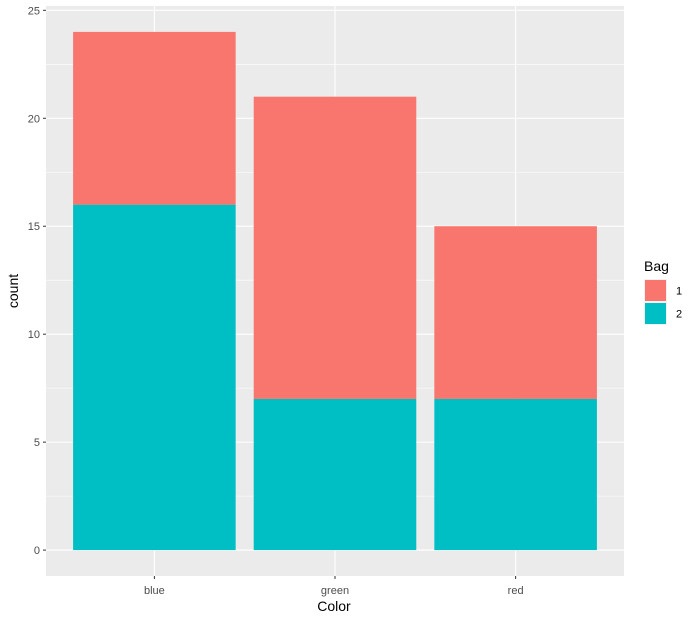 The height and width of the screenshot is (627, 697). Describe the element at coordinates (37, 551) in the screenshot. I see `y-tick-label: 0` at that location.